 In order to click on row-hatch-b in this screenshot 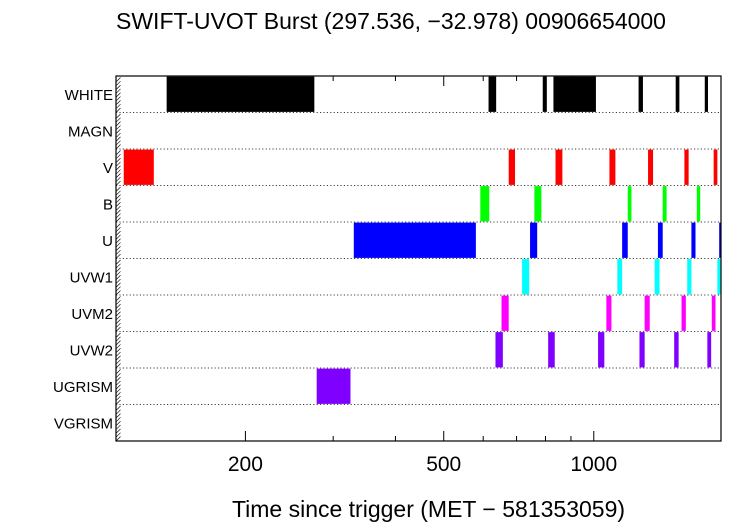, I will do `click(118, 204)`.